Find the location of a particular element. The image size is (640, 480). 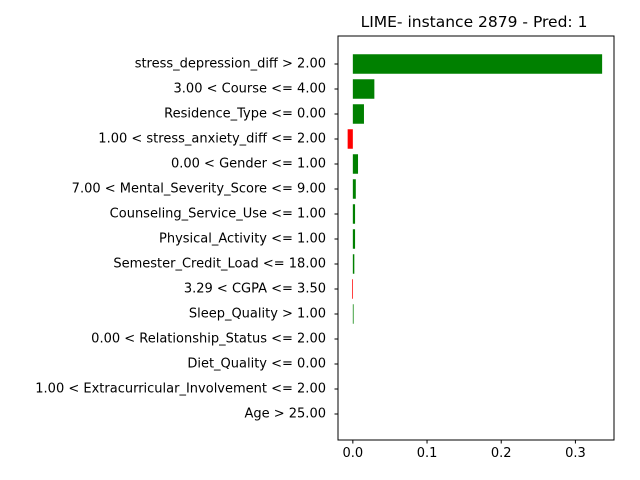

y-tick-label: Counseling_Service_Use <= 1.00 is located at coordinates (218, 214).